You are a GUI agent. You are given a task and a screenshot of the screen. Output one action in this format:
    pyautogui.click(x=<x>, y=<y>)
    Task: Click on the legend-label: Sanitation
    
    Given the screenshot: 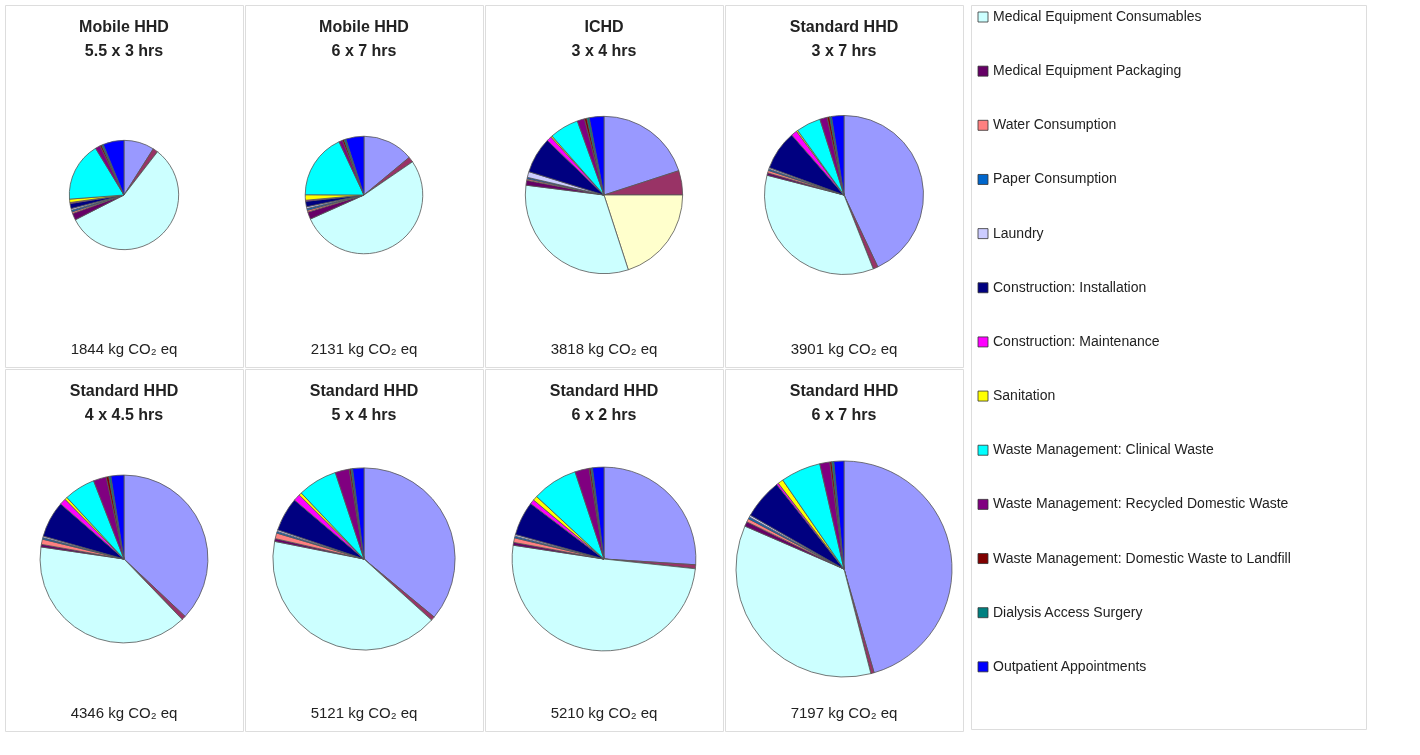 What is the action you would take?
    pyautogui.click(x=1024, y=395)
    